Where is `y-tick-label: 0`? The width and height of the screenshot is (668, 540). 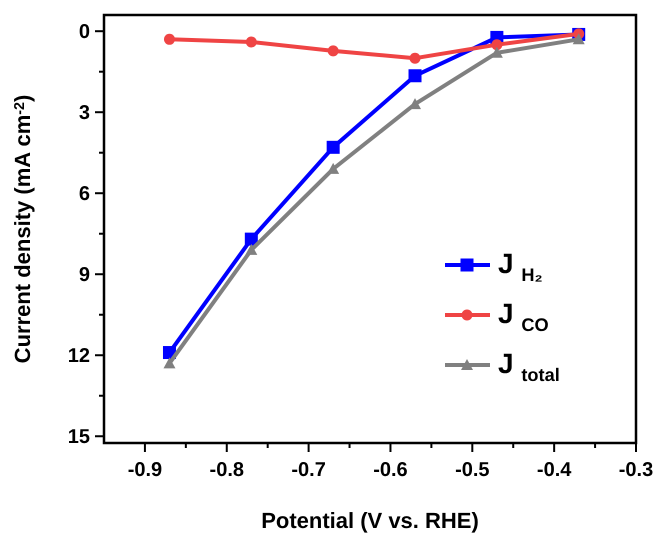
y-tick-label: 0 is located at coordinates (84, 32).